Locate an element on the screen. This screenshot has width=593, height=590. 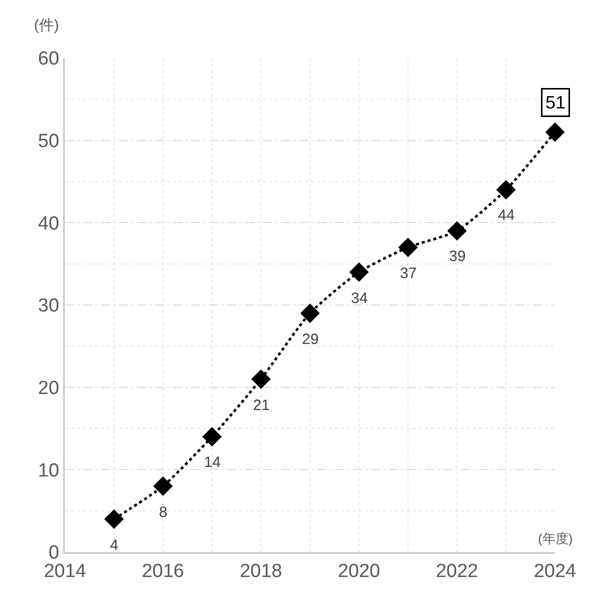
y-tick-label: 20 is located at coordinates (49, 388).